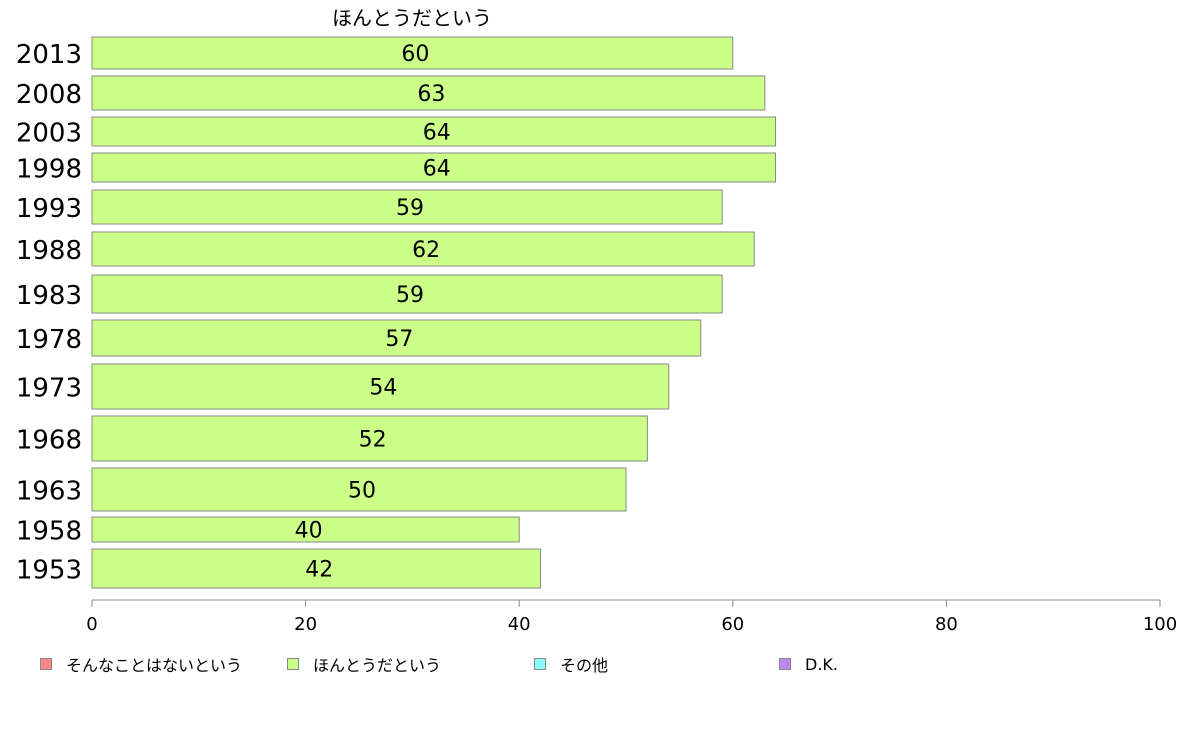  What do you see at coordinates (373, 440) in the screenshot?
I see `bar-value-label: 52` at bounding box center [373, 440].